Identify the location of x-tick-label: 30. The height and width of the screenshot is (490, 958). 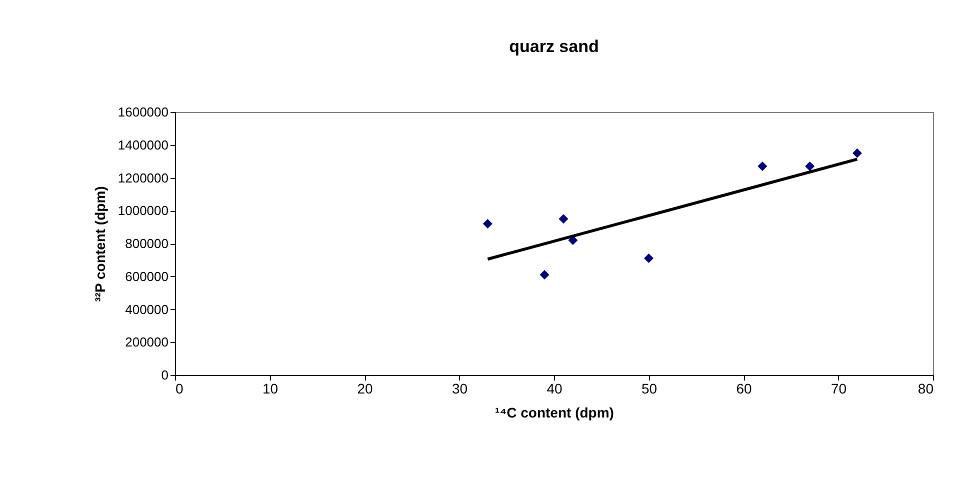
(460, 388).